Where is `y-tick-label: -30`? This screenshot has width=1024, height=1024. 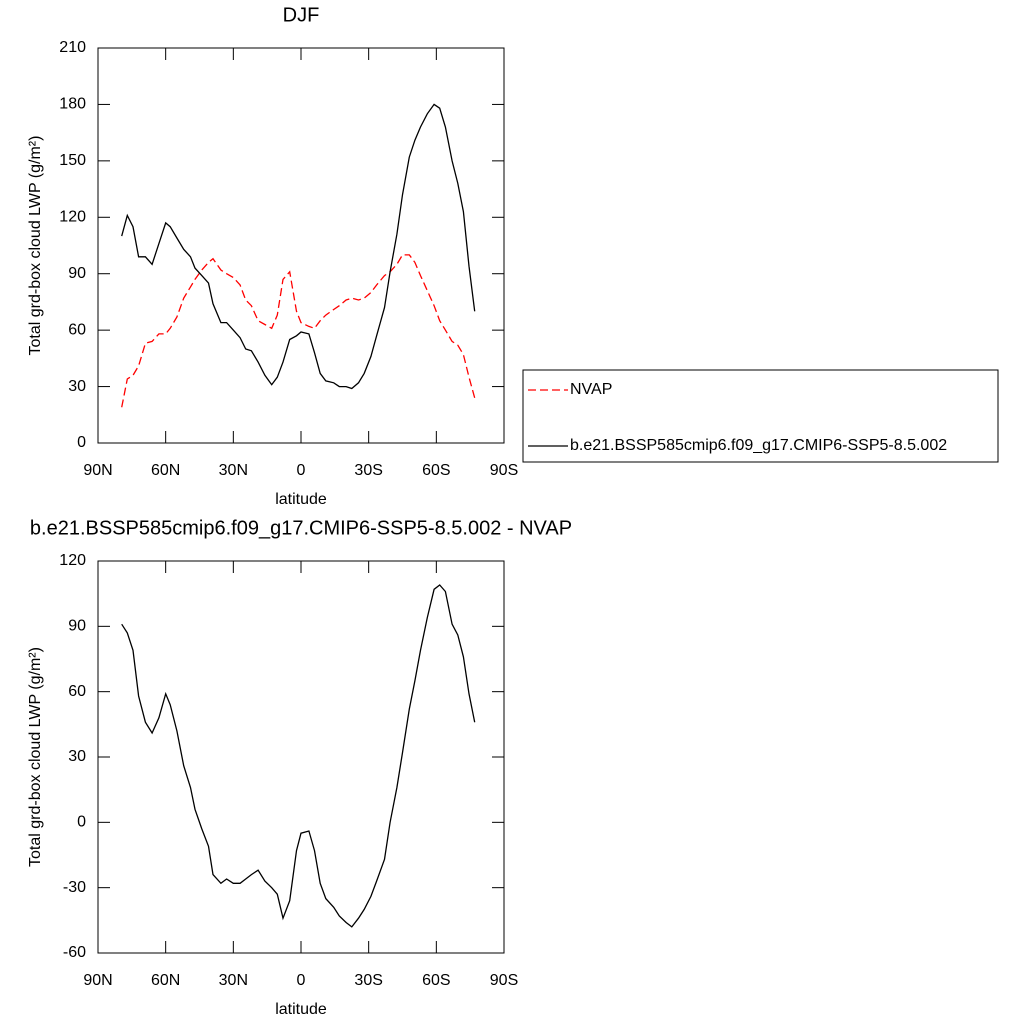 y-tick-label: -30 is located at coordinates (74, 887).